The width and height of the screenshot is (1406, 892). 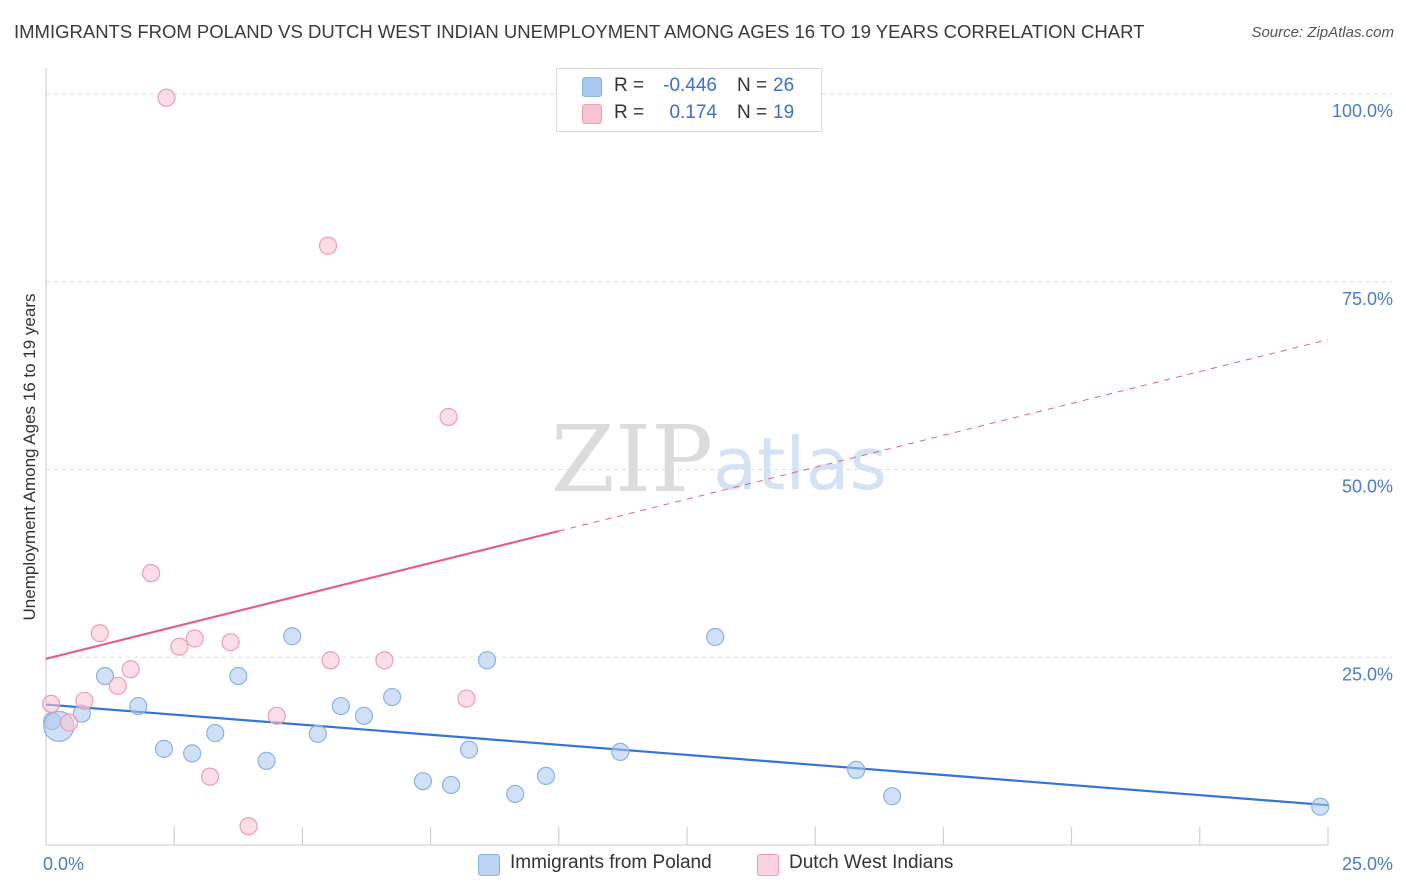 What do you see at coordinates (1367, 674) in the screenshot?
I see `y-tick-label: 25.0%` at bounding box center [1367, 674].